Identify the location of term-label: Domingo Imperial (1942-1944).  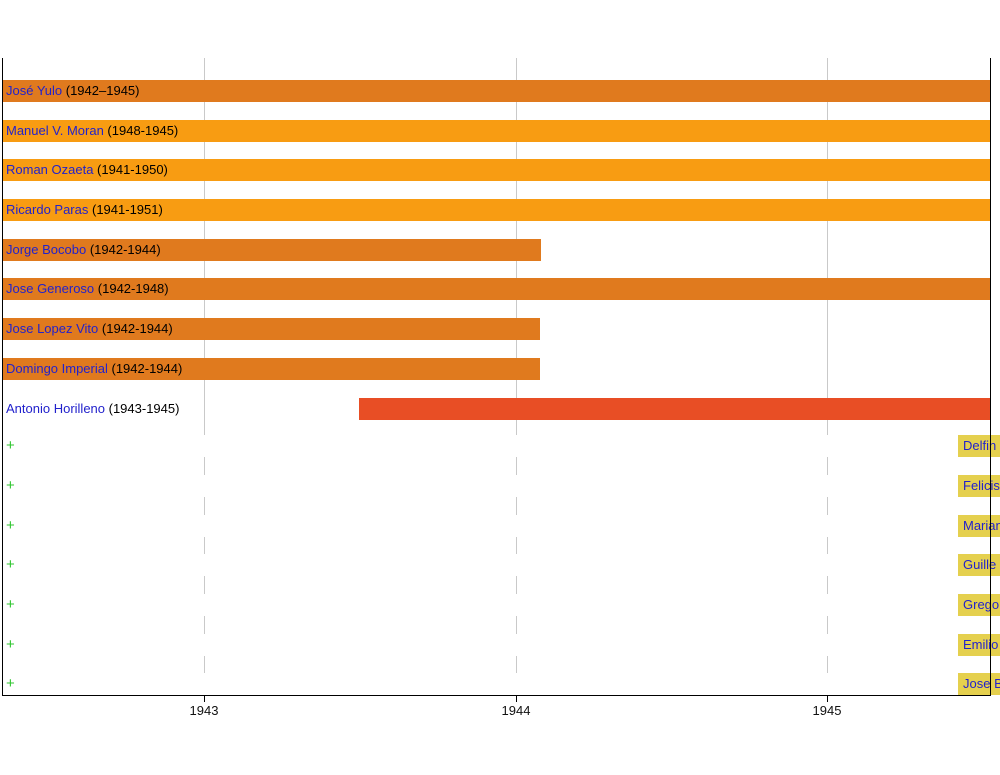
(94, 369).